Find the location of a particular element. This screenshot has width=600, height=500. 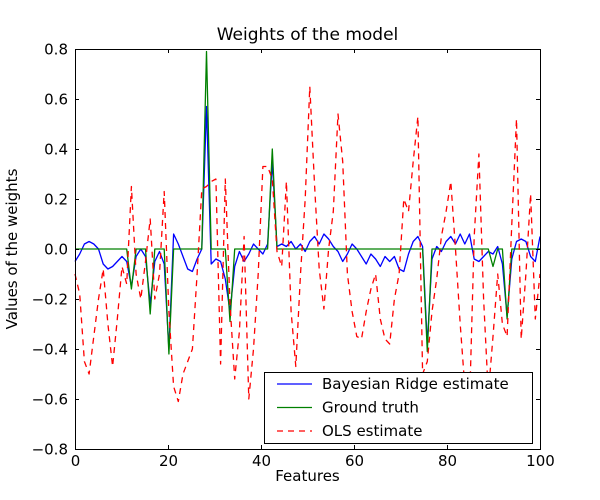

y-tick-label: 0.4 is located at coordinates (56, 150).